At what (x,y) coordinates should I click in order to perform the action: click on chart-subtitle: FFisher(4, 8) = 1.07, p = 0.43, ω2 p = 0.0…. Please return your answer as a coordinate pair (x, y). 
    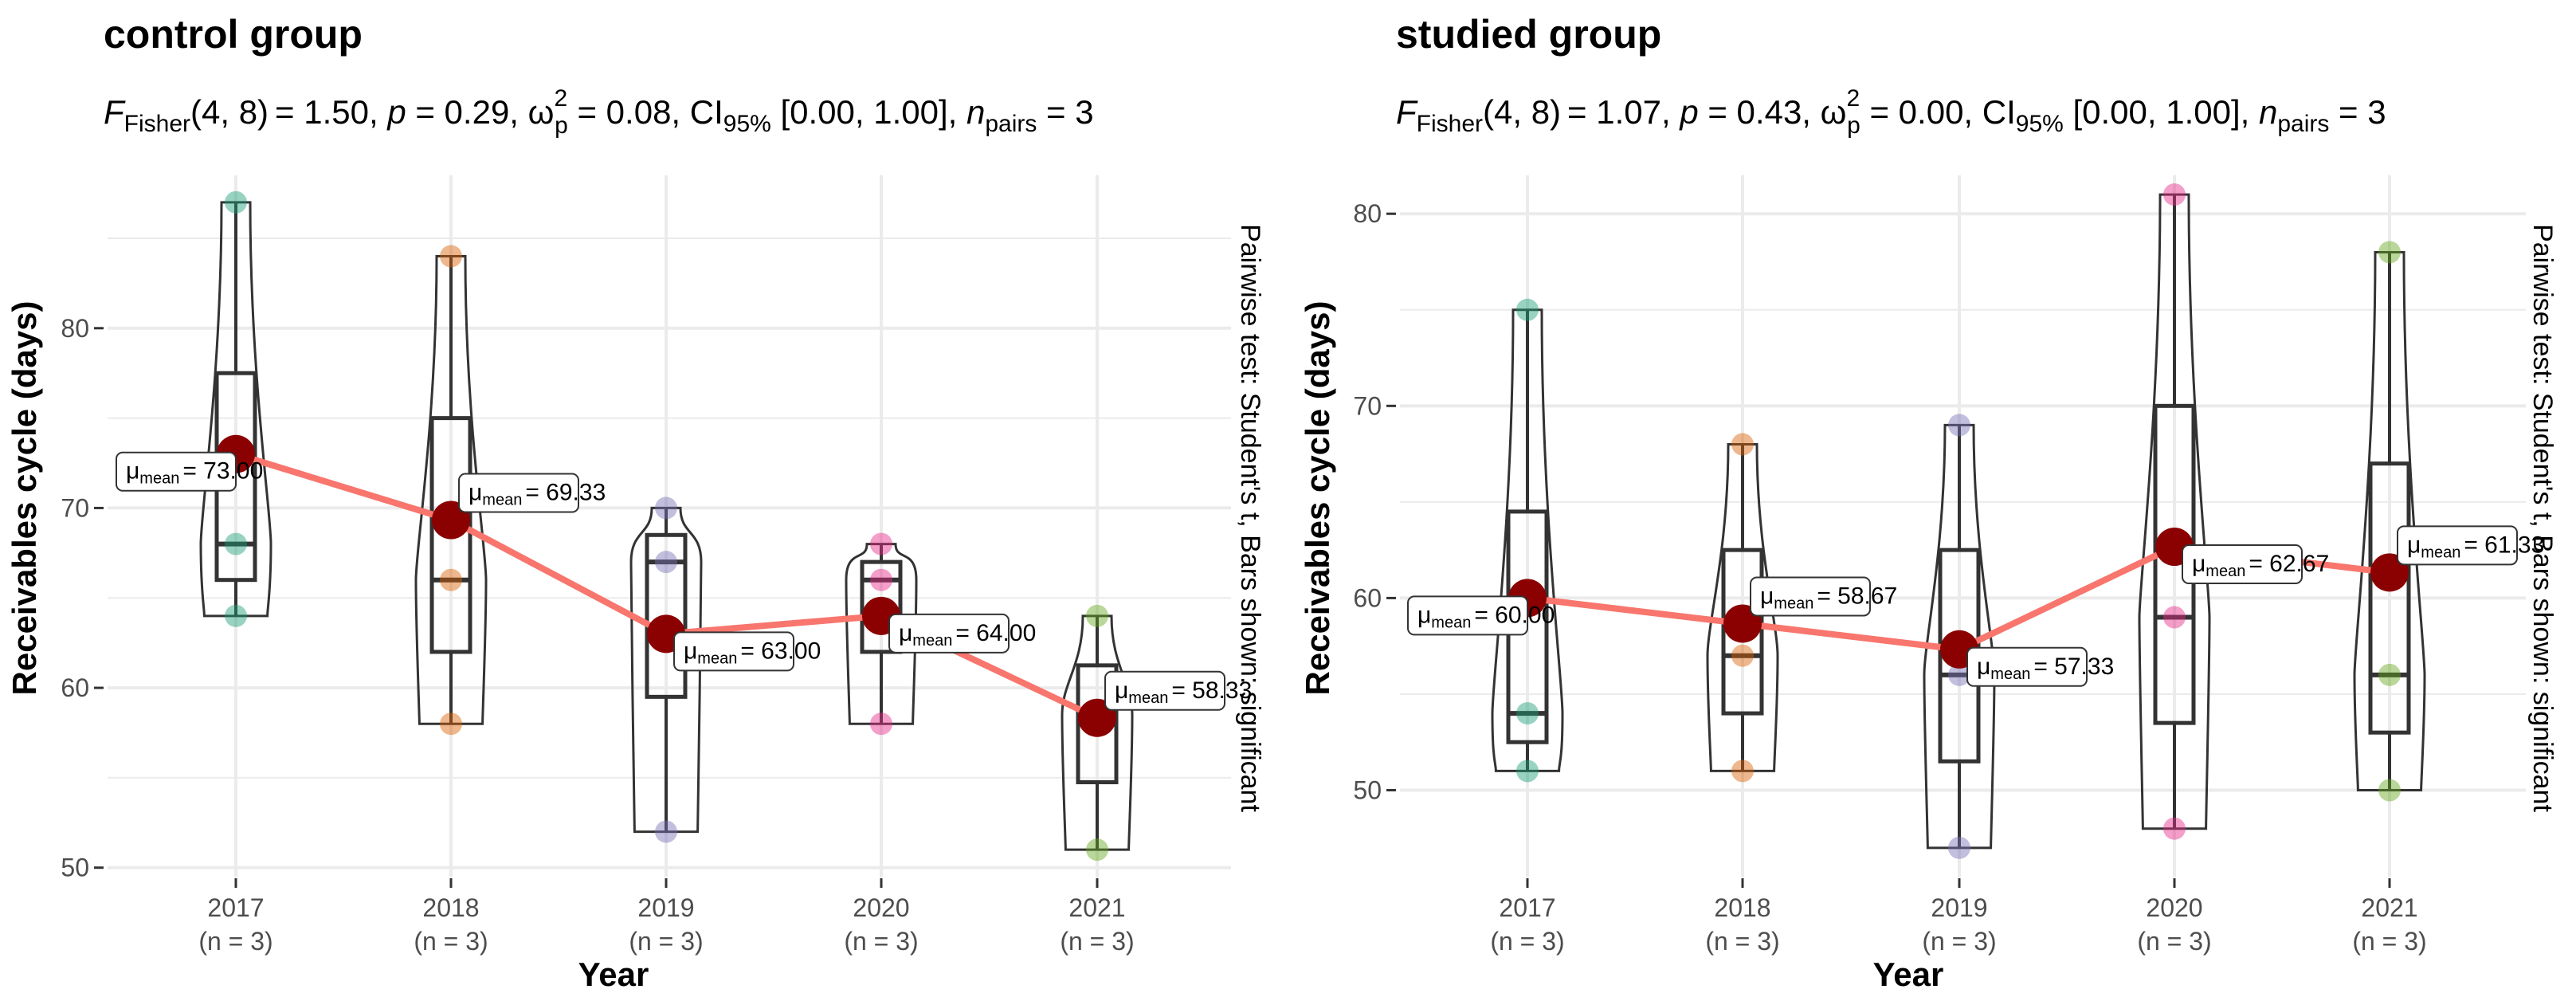
    Looking at the image, I should click on (1891, 112).